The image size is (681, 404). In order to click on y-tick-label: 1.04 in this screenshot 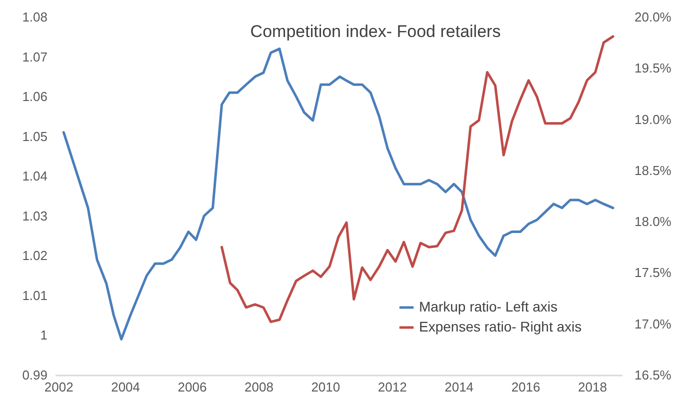, I will do `click(35, 176)`.